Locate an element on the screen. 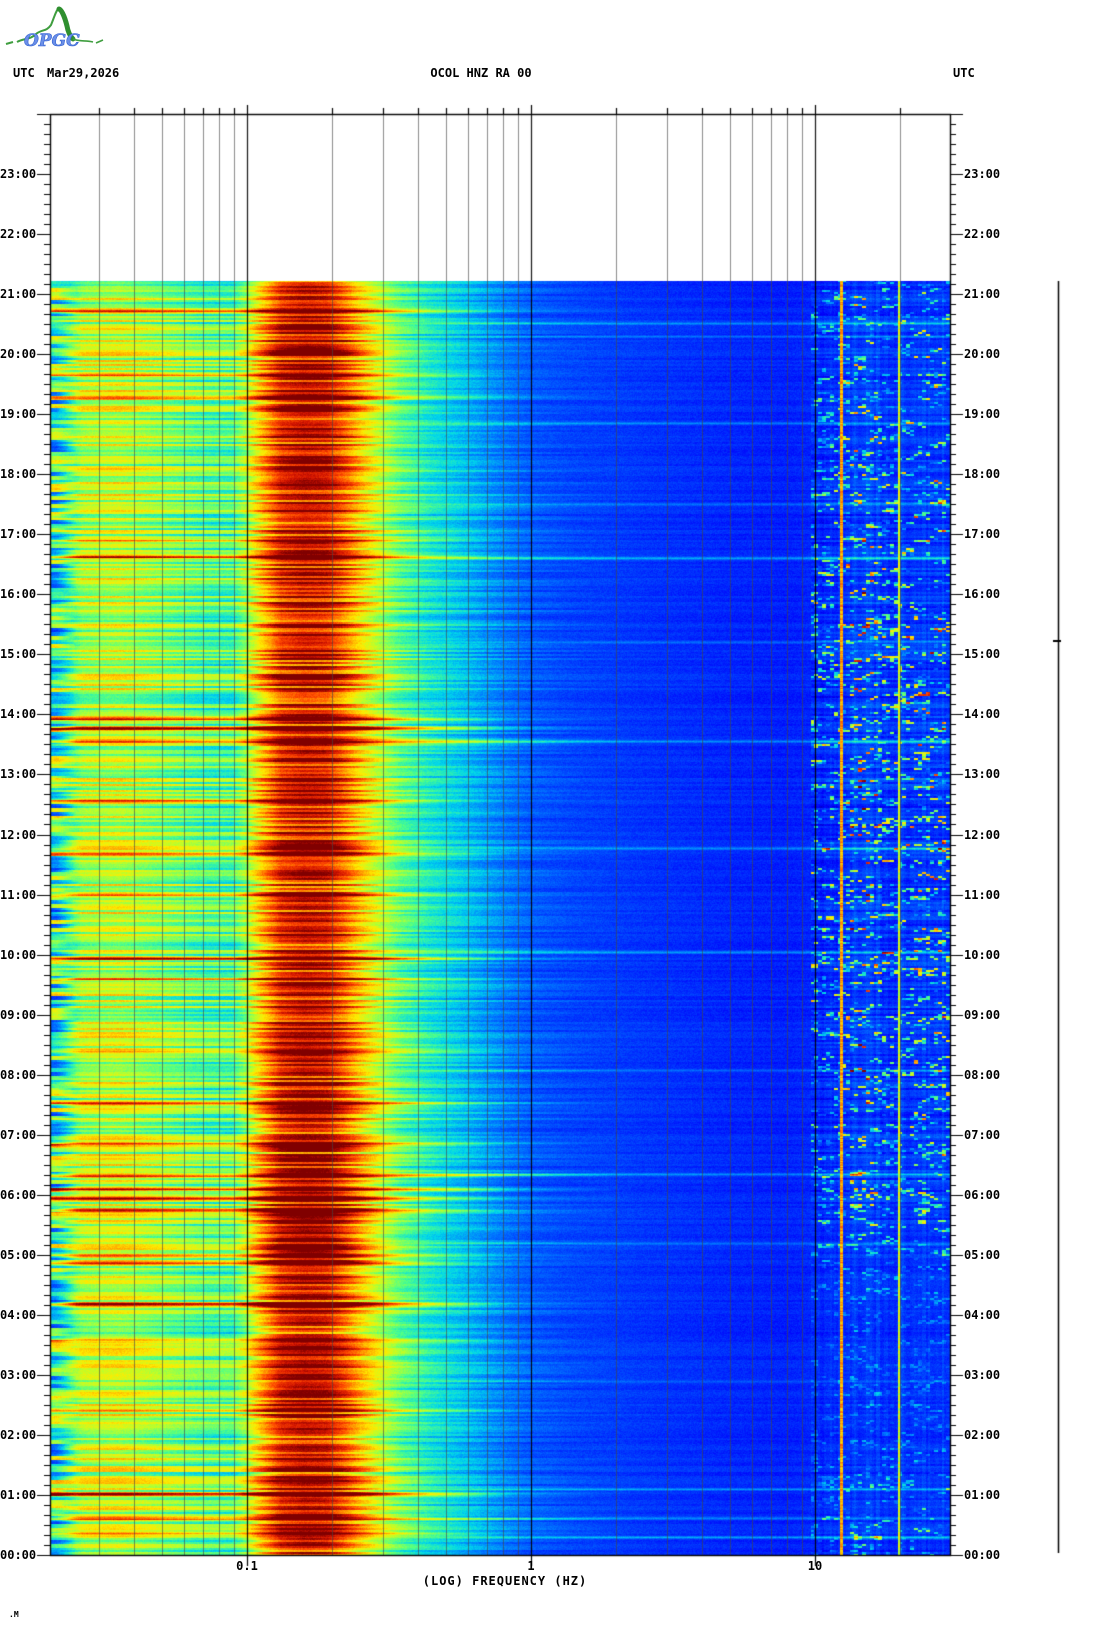 This screenshot has width=1102, height=1634. time-label-left: 22:00 is located at coordinates (18, 234).